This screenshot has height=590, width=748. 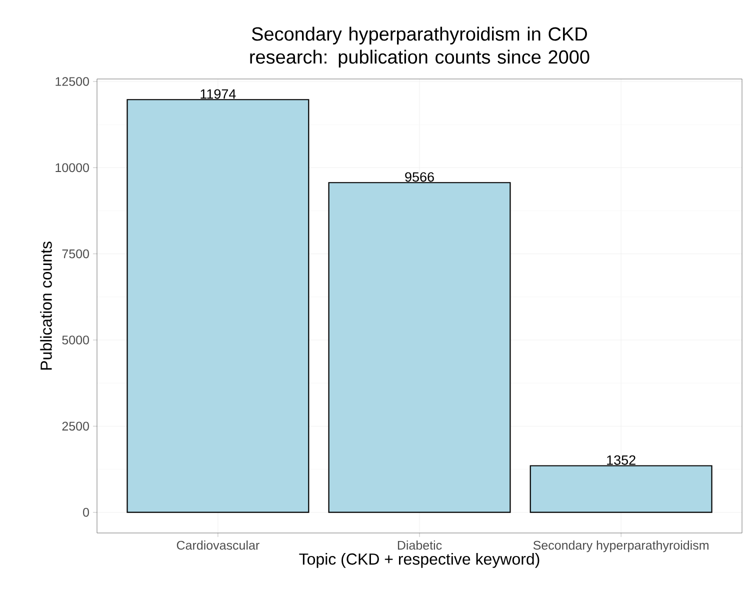 I want to click on y-axis-title: Publication counts, so click(x=46, y=306).